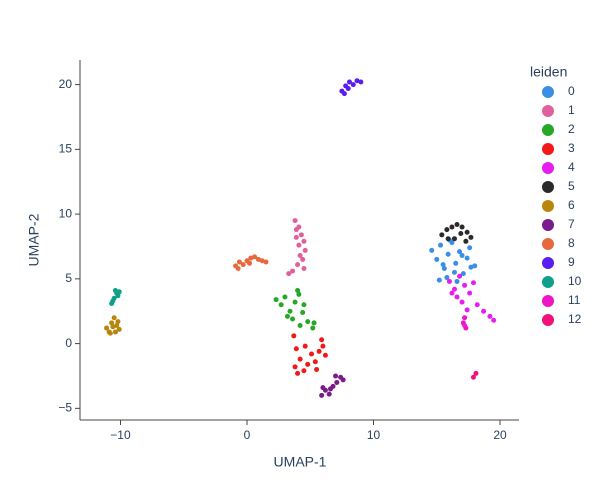  What do you see at coordinates (575, 281) in the screenshot?
I see `legend-label: 10` at bounding box center [575, 281].